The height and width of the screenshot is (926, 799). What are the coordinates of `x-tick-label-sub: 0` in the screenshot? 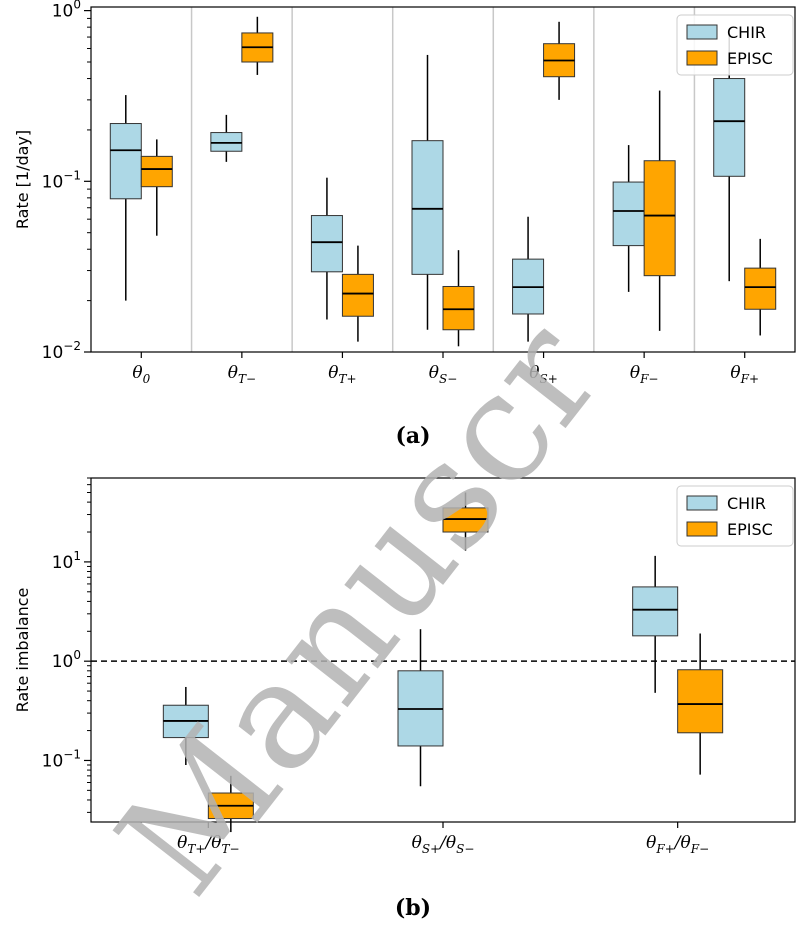 It's located at (147, 379).